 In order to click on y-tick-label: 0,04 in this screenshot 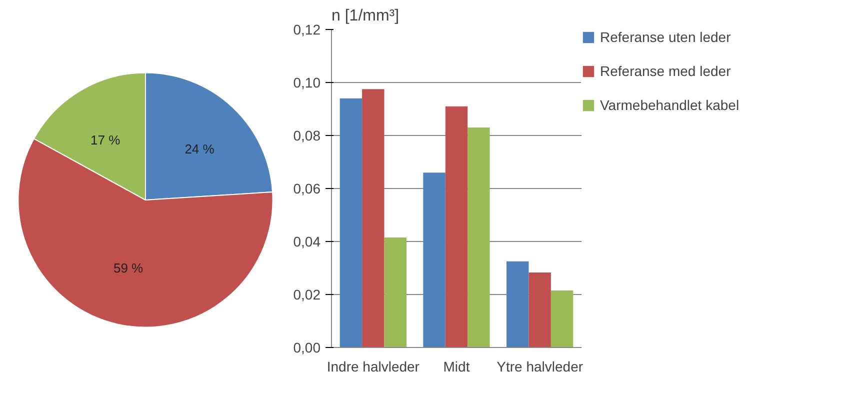, I will do `click(307, 242)`.